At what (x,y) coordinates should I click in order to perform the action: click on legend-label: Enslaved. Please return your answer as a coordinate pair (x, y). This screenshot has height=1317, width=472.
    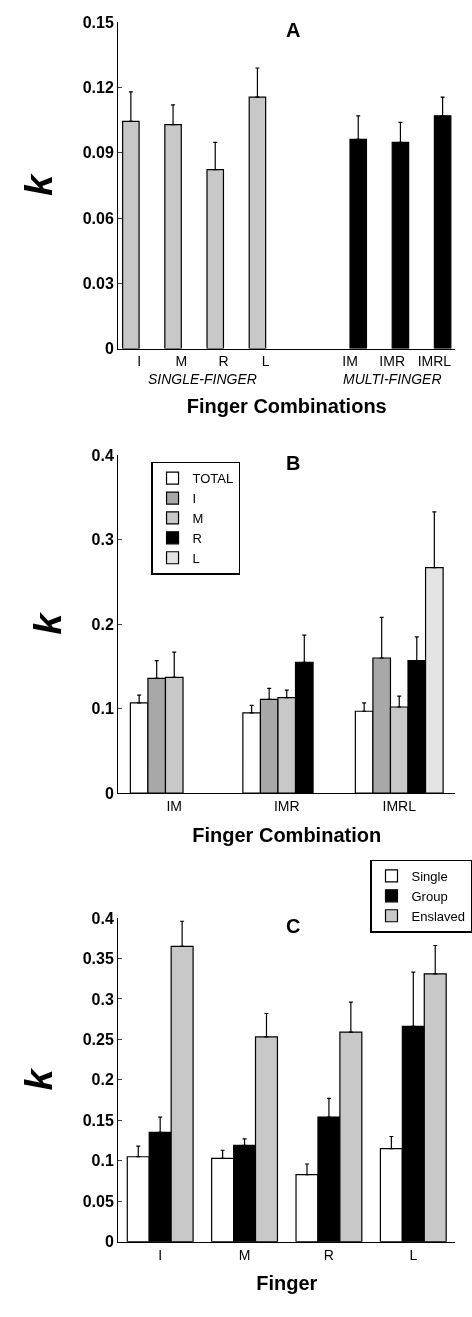
    Looking at the image, I should click on (438, 916).